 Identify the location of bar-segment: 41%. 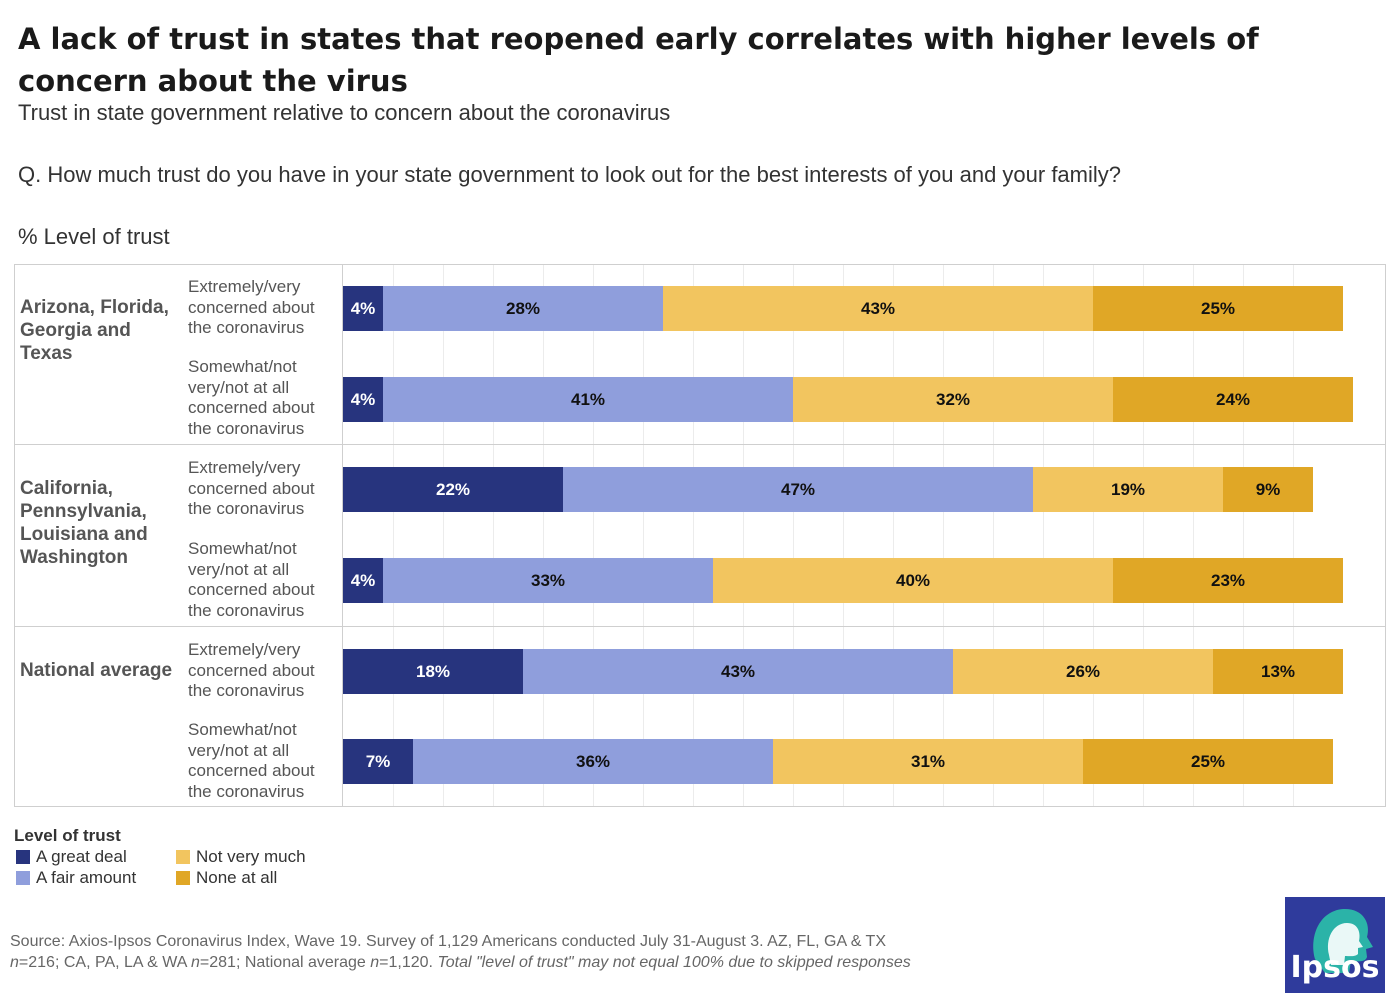
(588, 399).